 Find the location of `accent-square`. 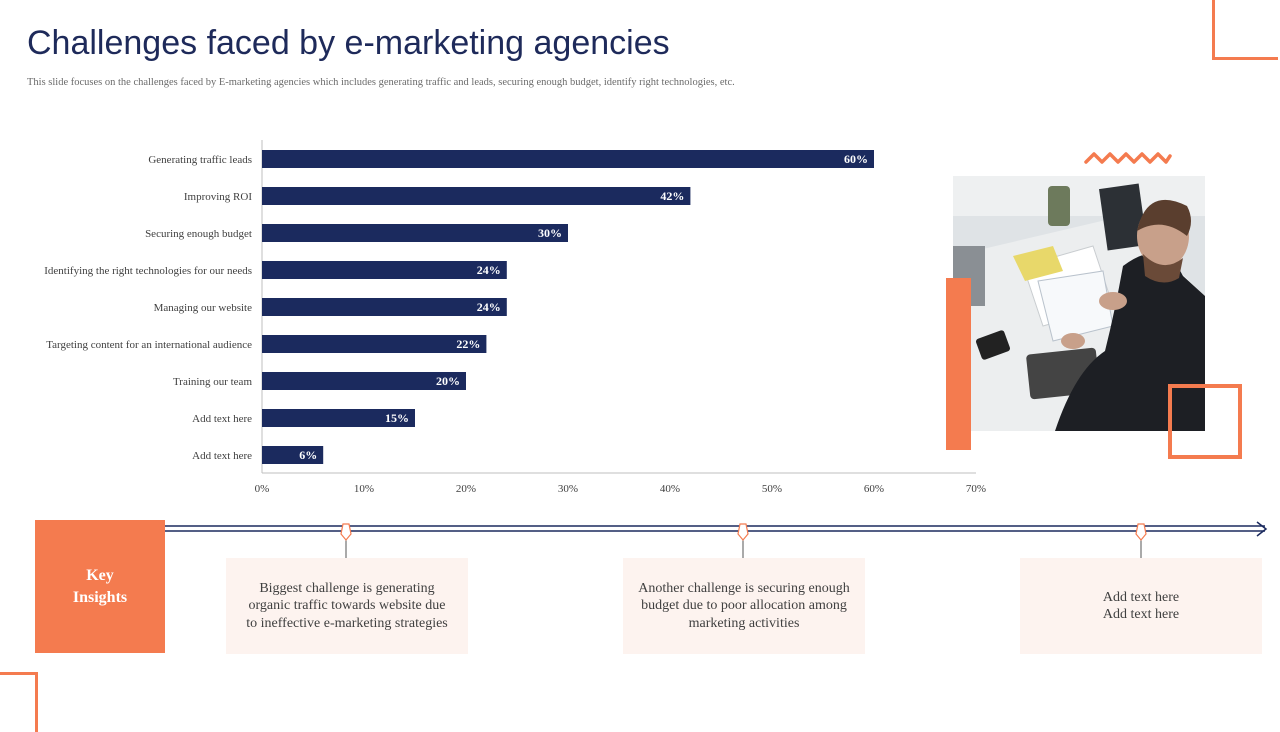

accent-square is located at coordinates (1205, 421).